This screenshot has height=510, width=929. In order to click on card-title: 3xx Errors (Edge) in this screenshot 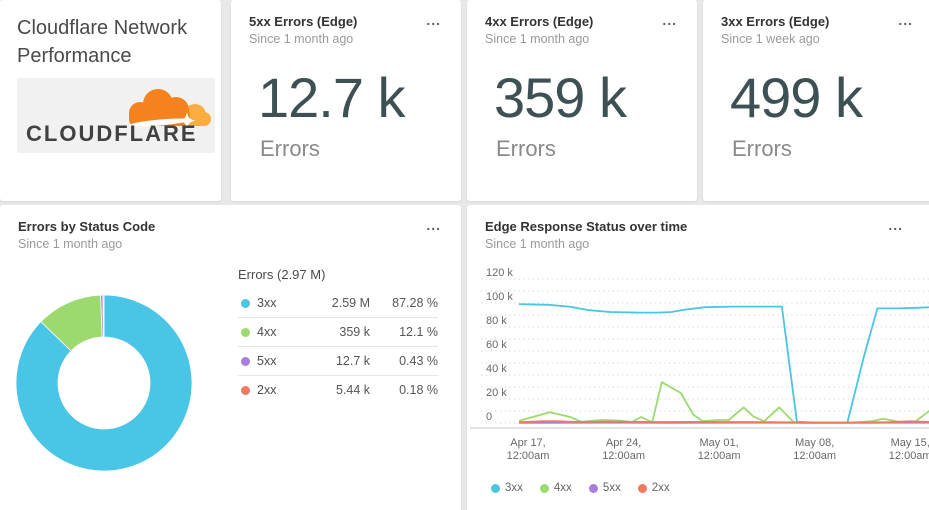, I will do `click(775, 21)`.